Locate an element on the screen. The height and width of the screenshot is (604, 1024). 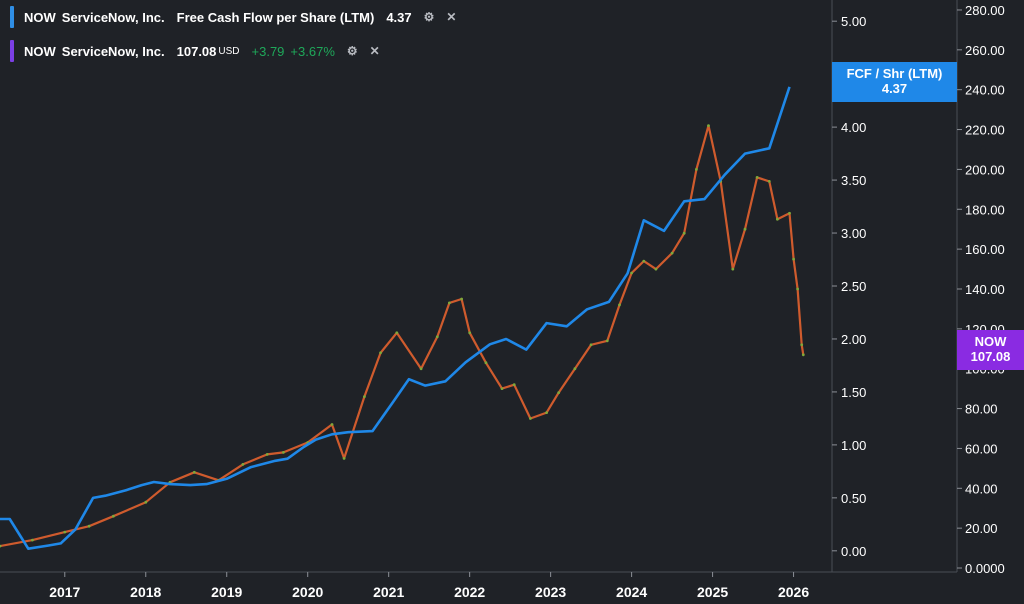
legend-change-pct: +3.67% is located at coordinates (312, 51).